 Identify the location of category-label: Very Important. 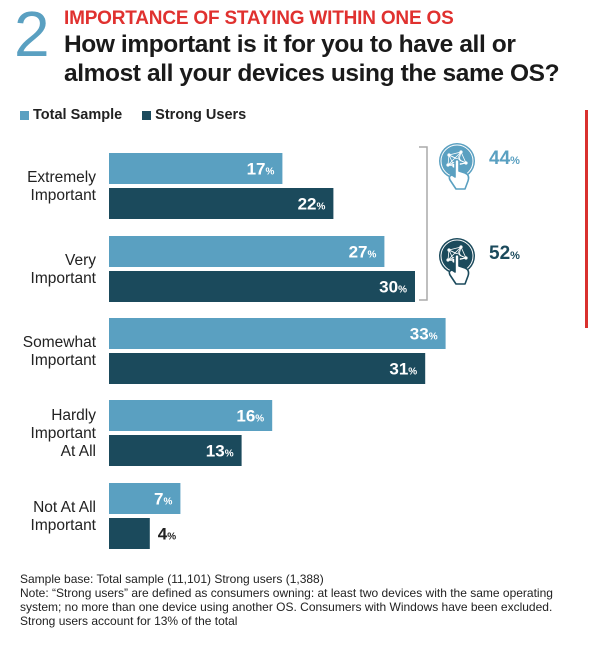
(64, 269).